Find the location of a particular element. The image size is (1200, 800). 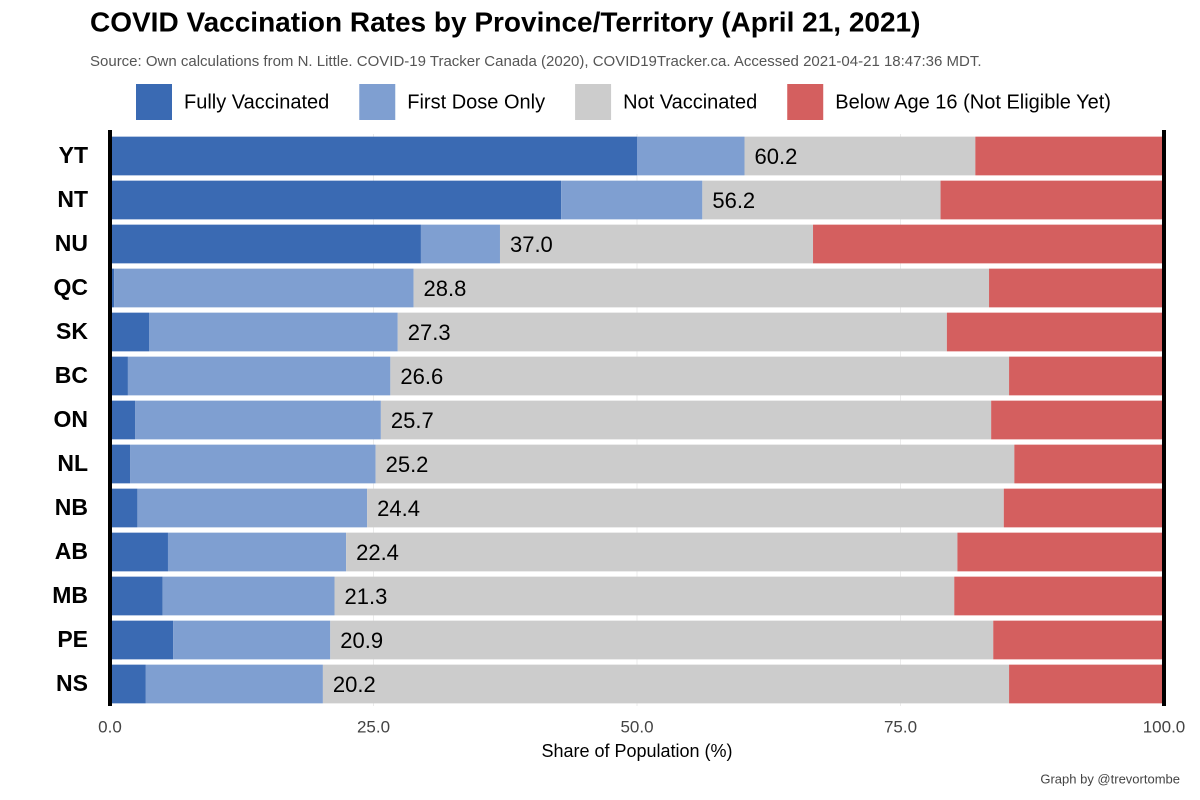

y-tick-label: MB is located at coordinates (70, 595).